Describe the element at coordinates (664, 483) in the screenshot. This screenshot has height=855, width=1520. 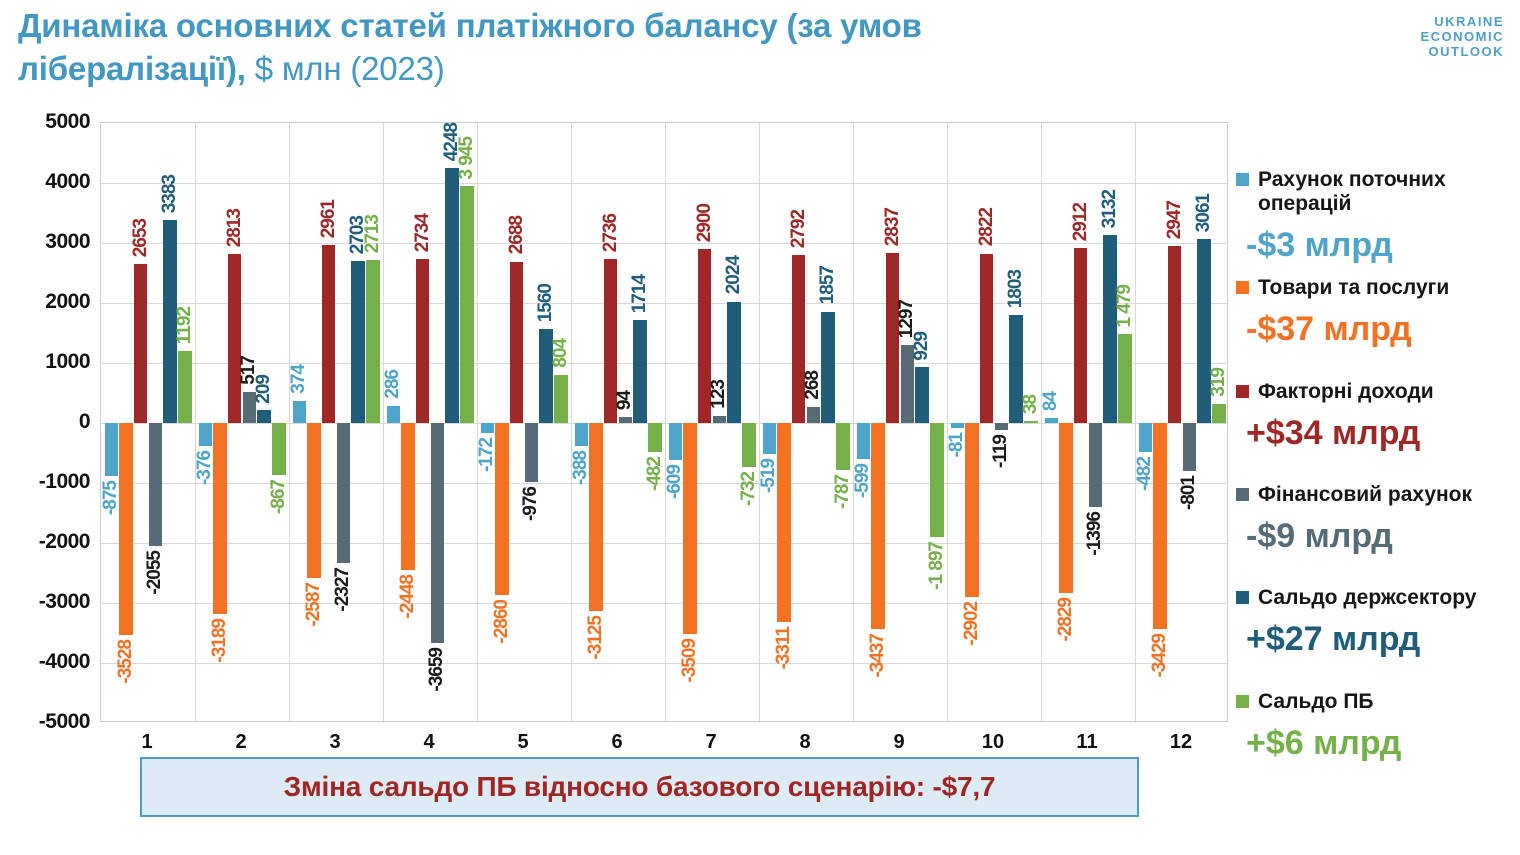
I see `gridline-h--1000` at that location.